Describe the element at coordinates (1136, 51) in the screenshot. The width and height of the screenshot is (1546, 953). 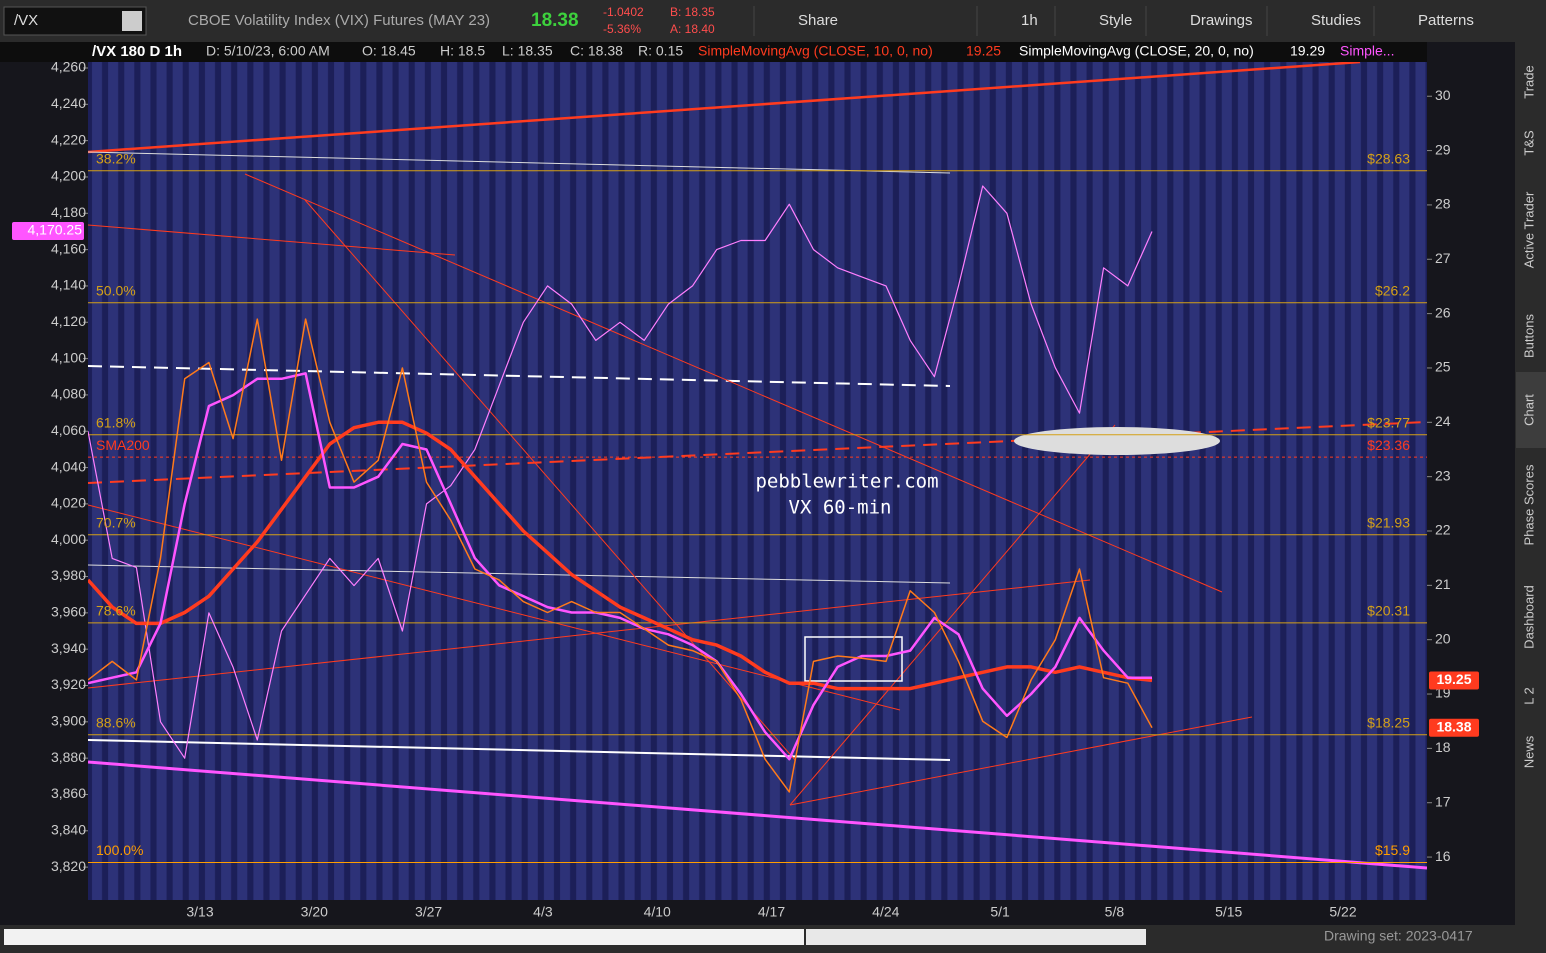
I see `study-label: SimpleMovingAvg (CLOSE, 20, 0, no)` at that location.